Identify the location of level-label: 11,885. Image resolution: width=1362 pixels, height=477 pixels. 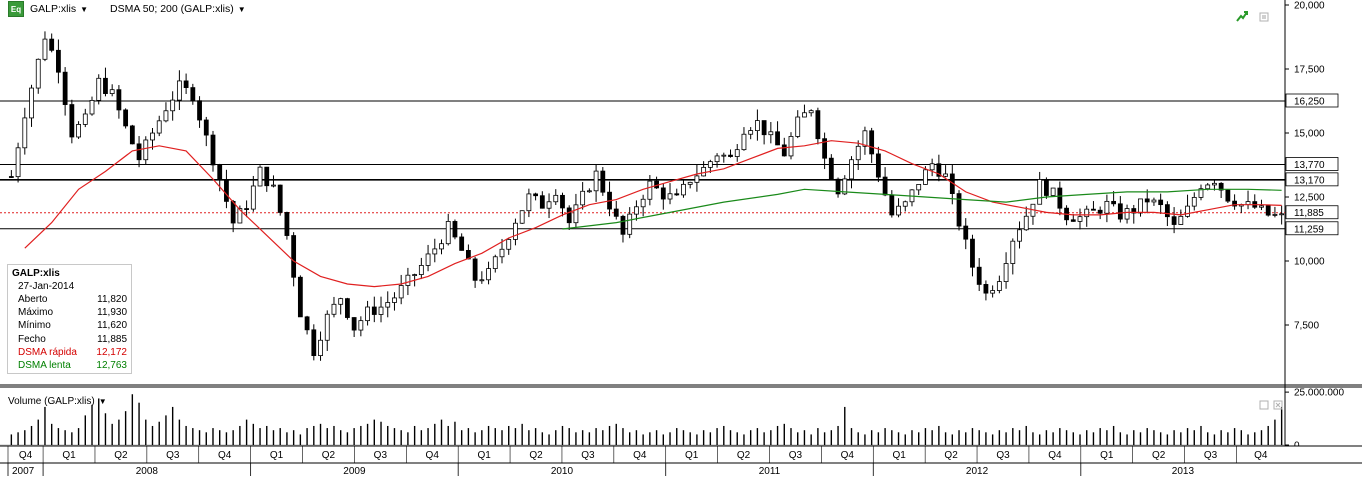
(1309, 213).